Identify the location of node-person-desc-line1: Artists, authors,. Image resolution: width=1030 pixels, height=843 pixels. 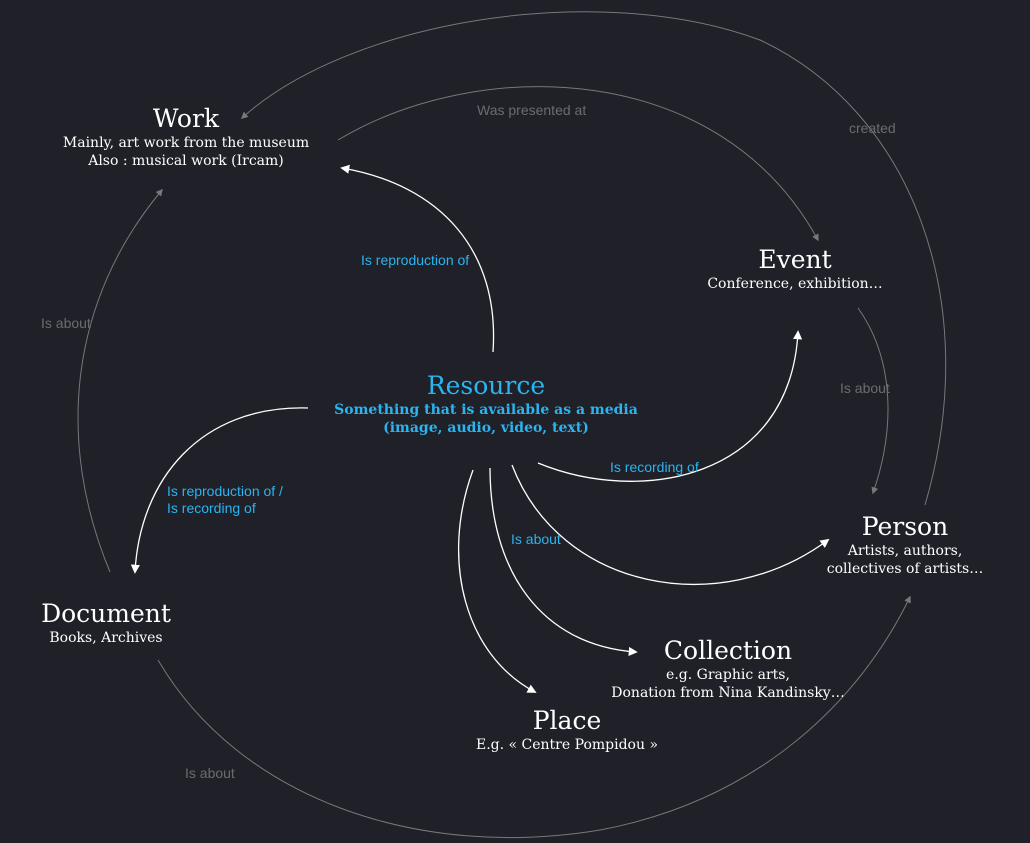
(905, 551).